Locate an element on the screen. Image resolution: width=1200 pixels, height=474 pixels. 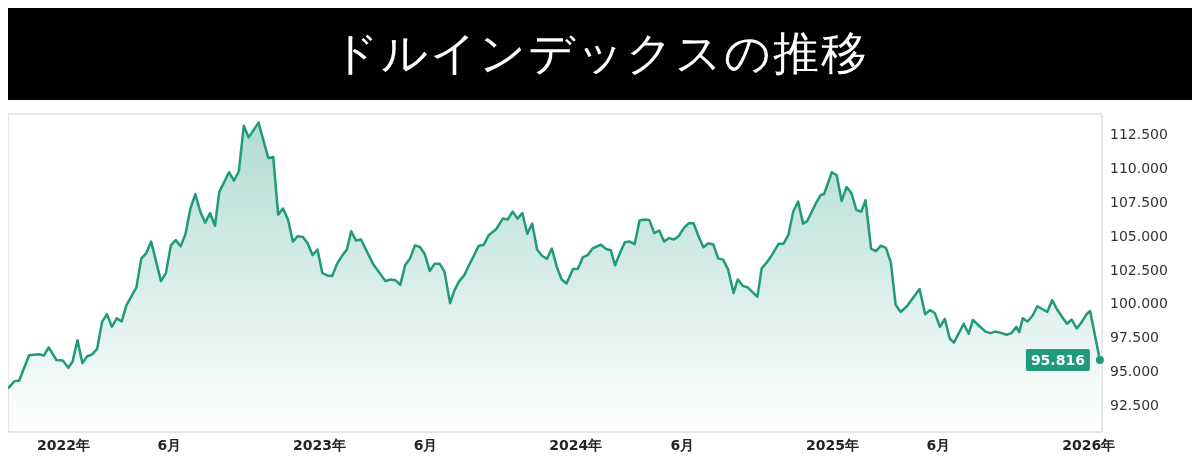
x-tick-label: 2024年 is located at coordinates (576, 444).